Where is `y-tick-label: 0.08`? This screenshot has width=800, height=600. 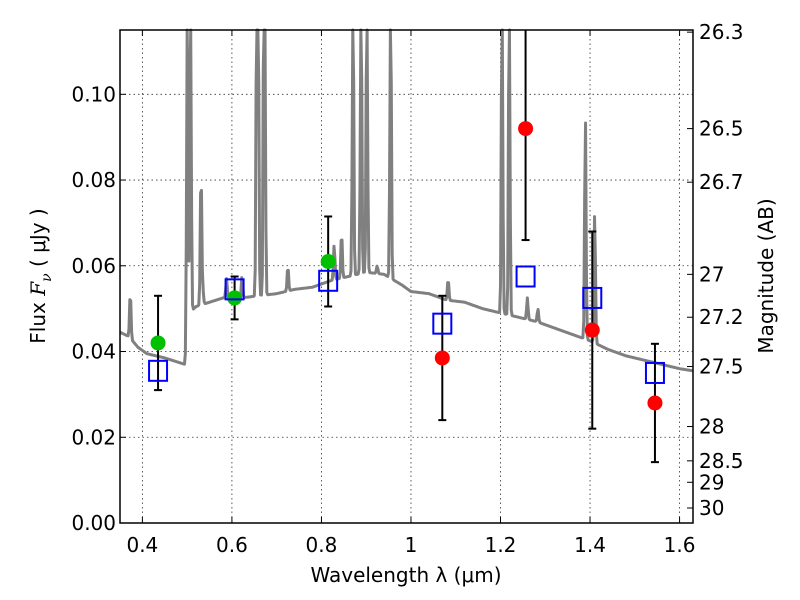
y-tick-label: 0.08 is located at coordinates (93, 180).